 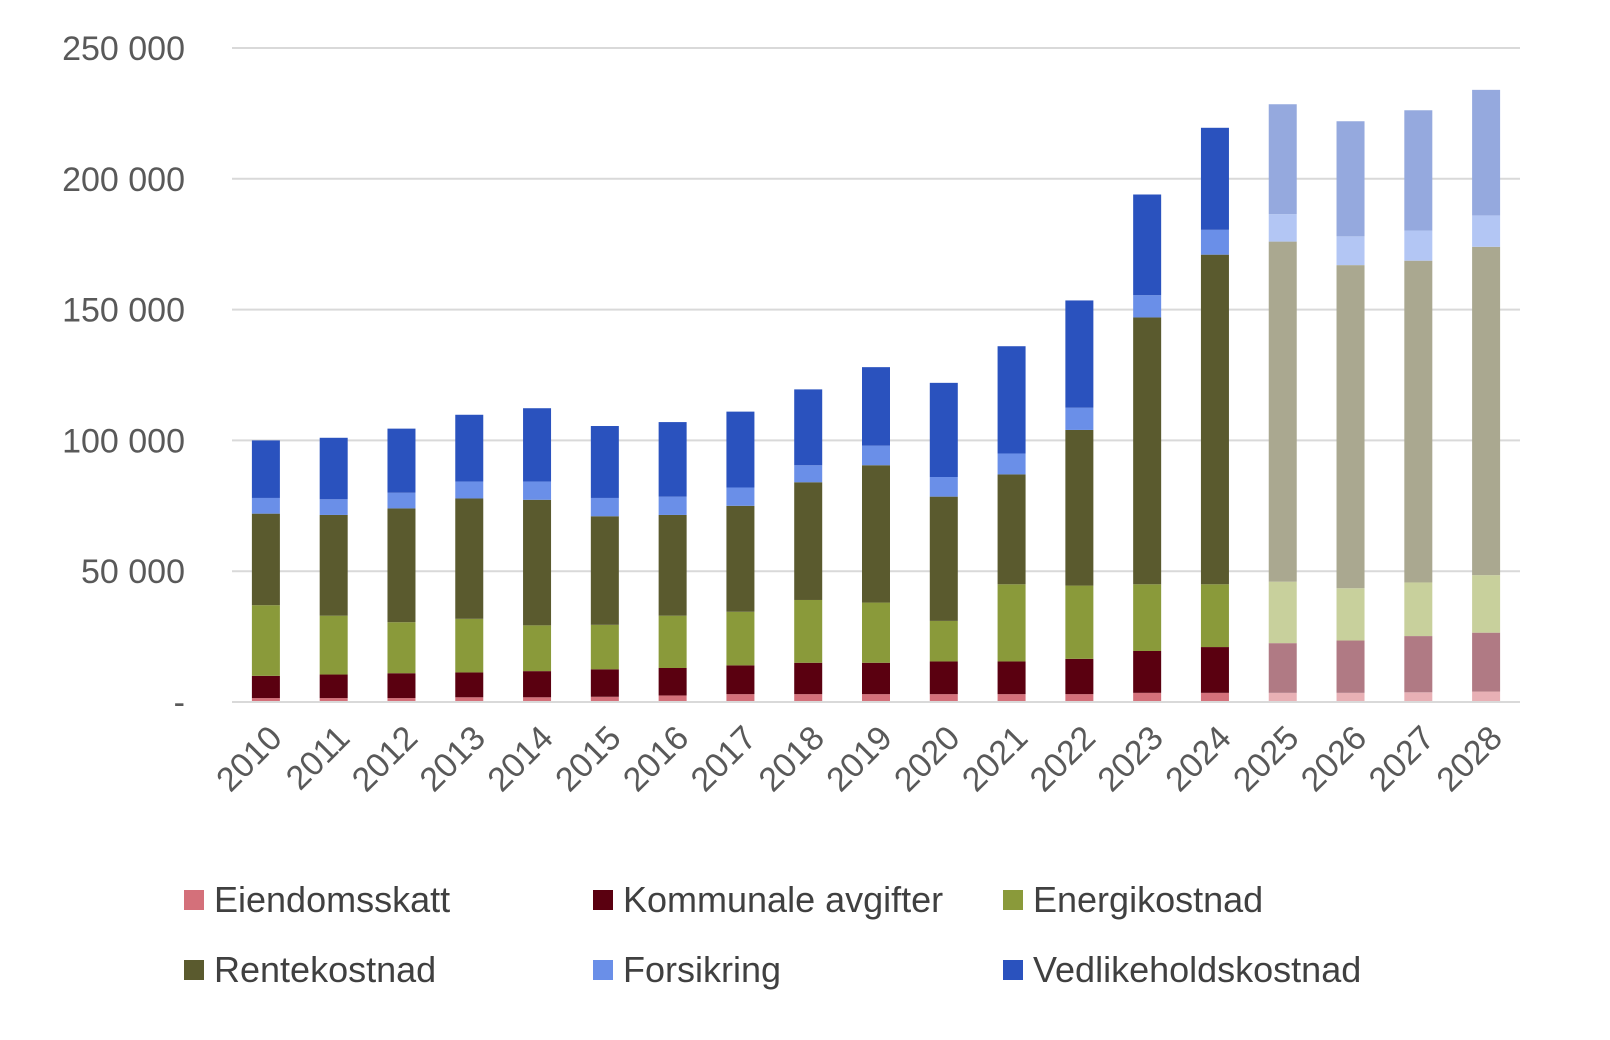 I want to click on x-tick-label: 2014, so click(x=520, y=759).